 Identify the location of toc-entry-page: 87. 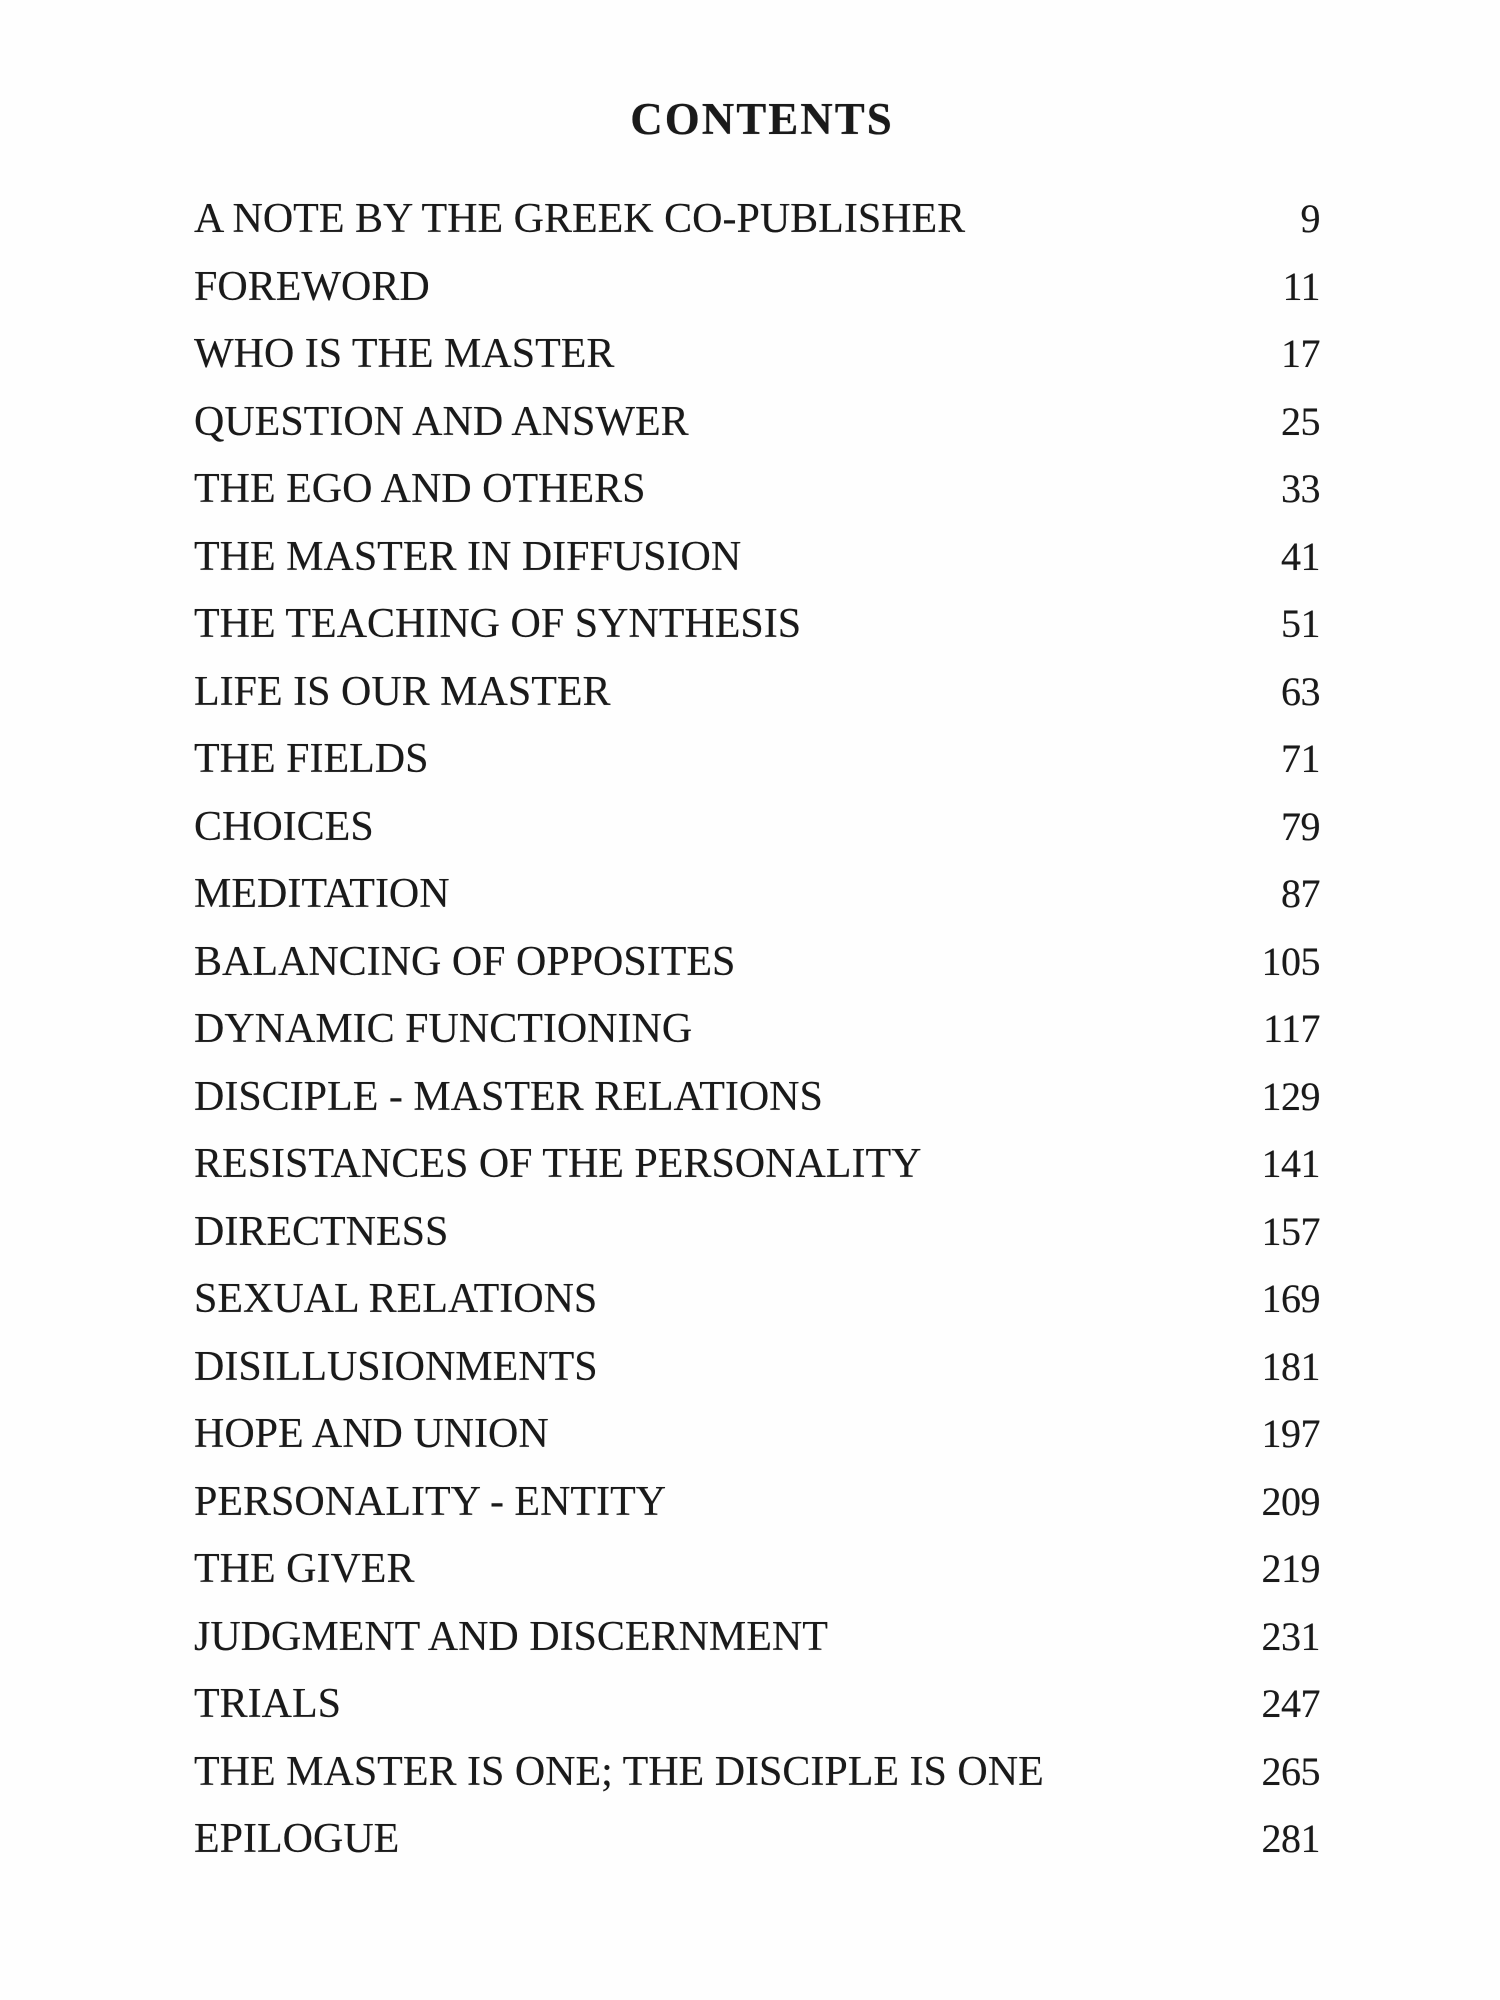
(1301, 893).